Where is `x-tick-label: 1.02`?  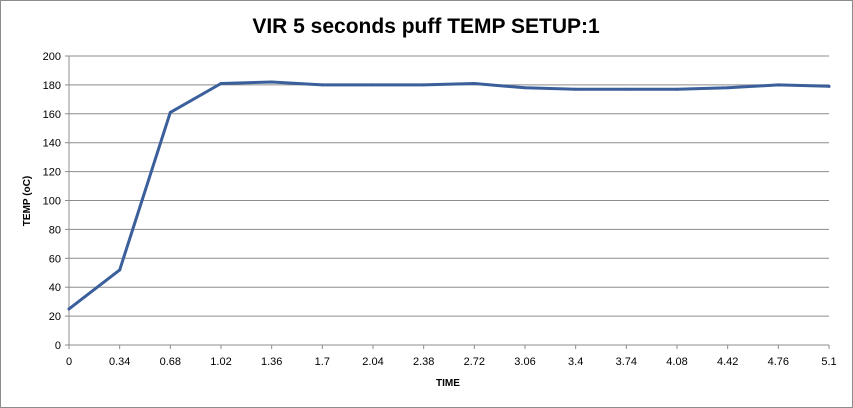
x-tick-label: 1.02 is located at coordinates (220, 362).